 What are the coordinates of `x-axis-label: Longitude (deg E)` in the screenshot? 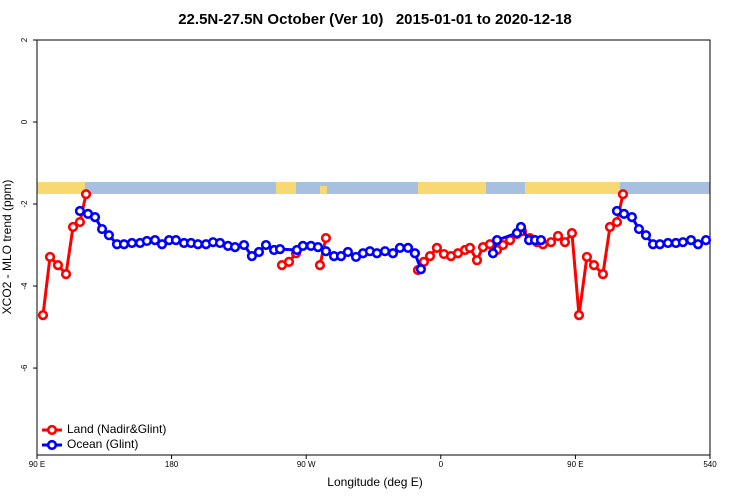 It's located at (374, 482).